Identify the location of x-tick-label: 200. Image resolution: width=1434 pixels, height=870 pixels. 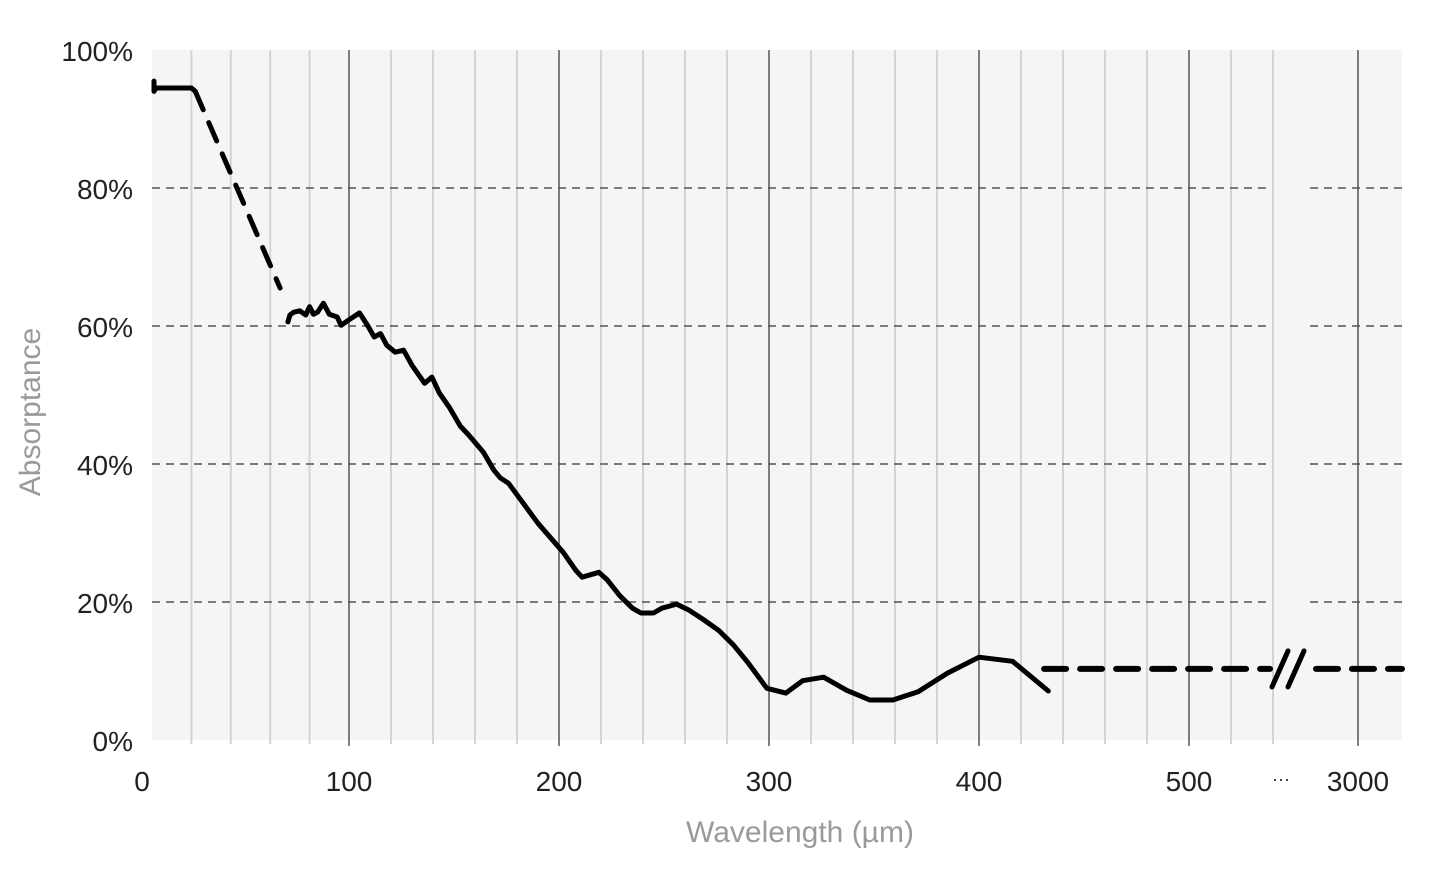
(559, 781).